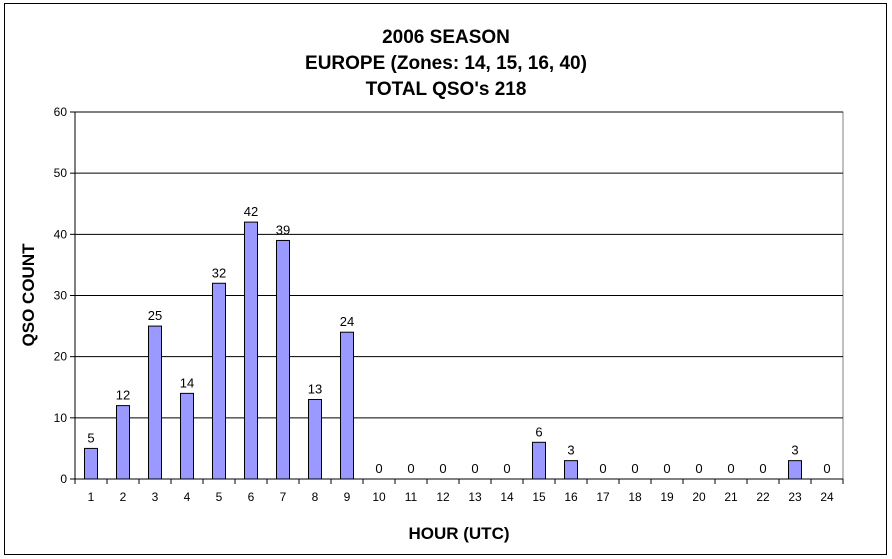  Describe the element at coordinates (475, 497) in the screenshot. I see `x-tick-label: 13` at that location.